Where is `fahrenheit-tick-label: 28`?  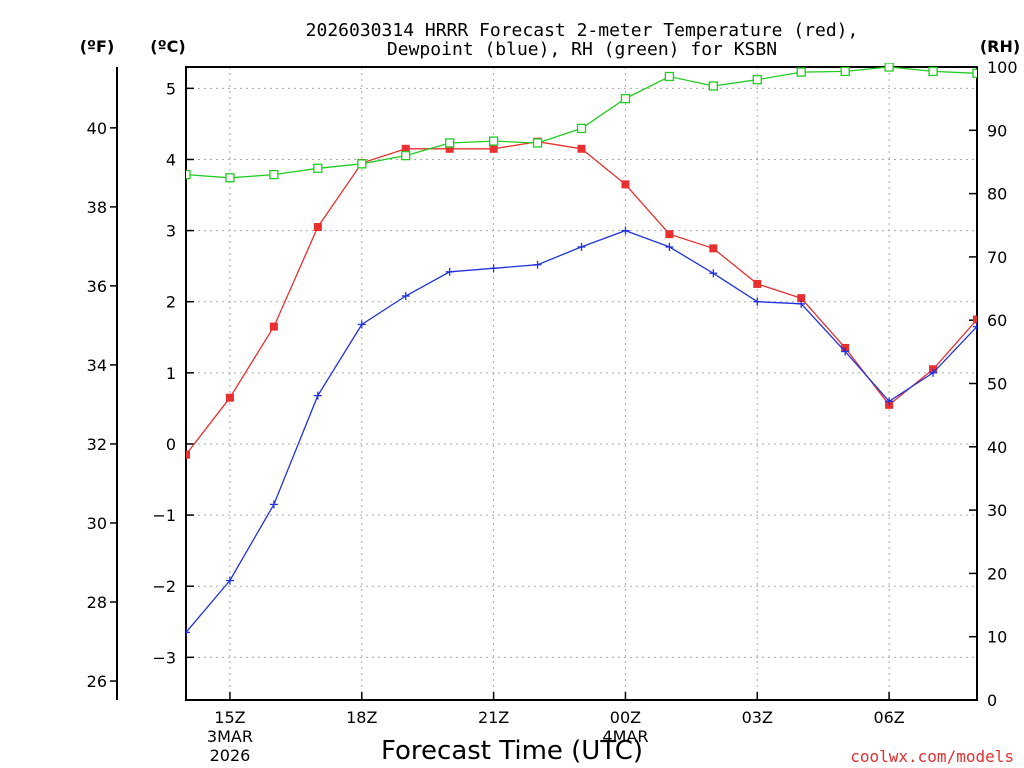
fahrenheit-tick-label: 28 is located at coordinates (97, 602).